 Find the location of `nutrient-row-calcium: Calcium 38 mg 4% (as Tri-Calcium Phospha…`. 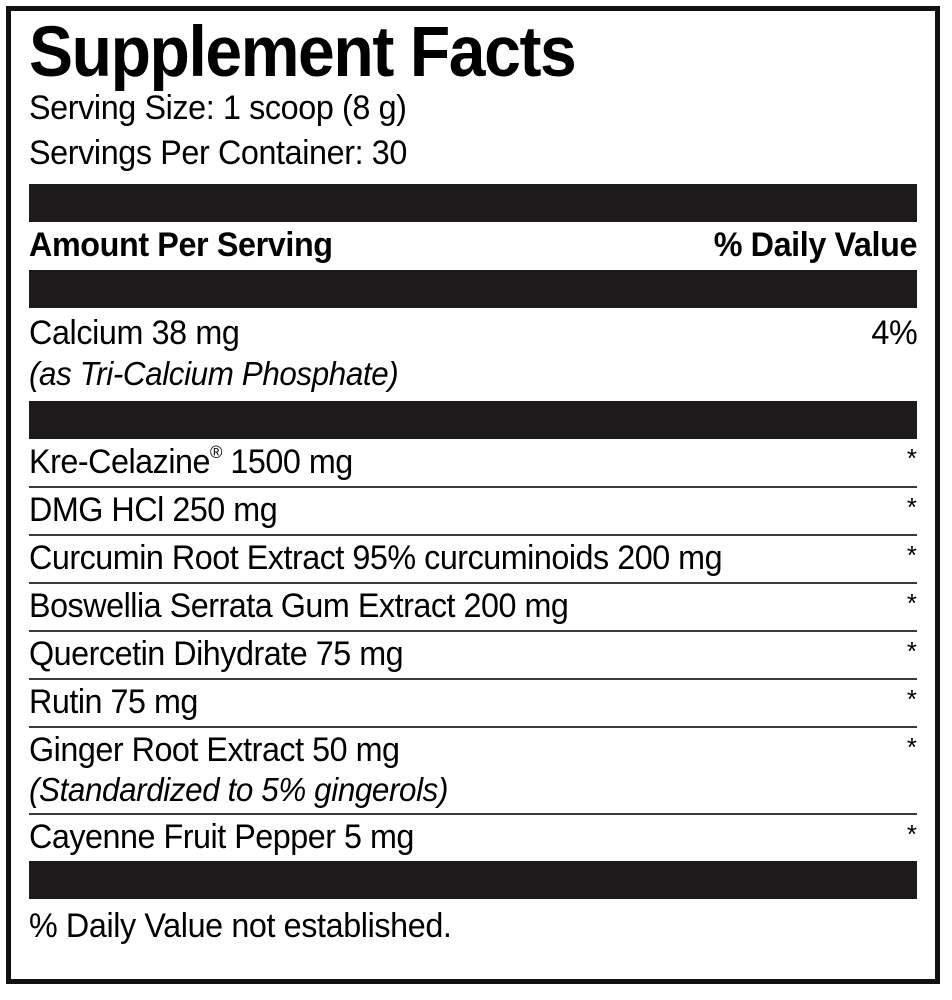

nutrient-row-calcium: Calcium 38 mg 4% (as Tri-Calcium Phospha… is located at coordinates (473, 354).